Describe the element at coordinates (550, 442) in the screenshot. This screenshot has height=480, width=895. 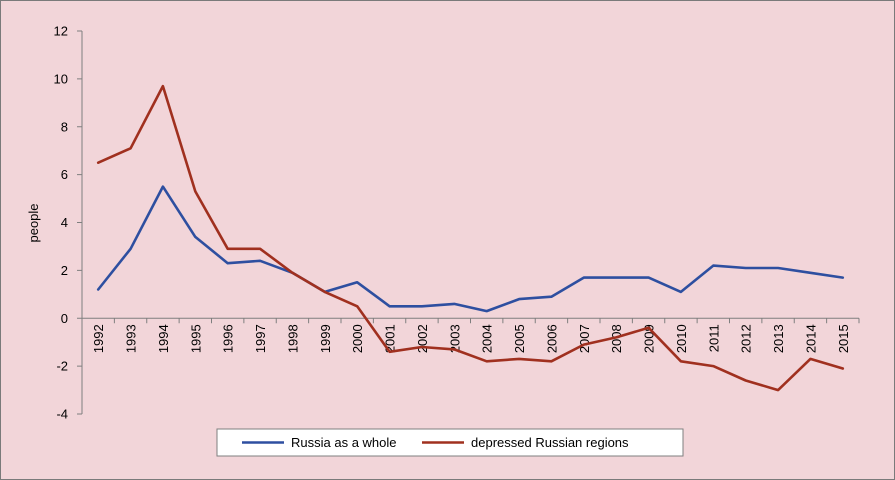
I see `legend-label: depressed Russian regions` at that location.